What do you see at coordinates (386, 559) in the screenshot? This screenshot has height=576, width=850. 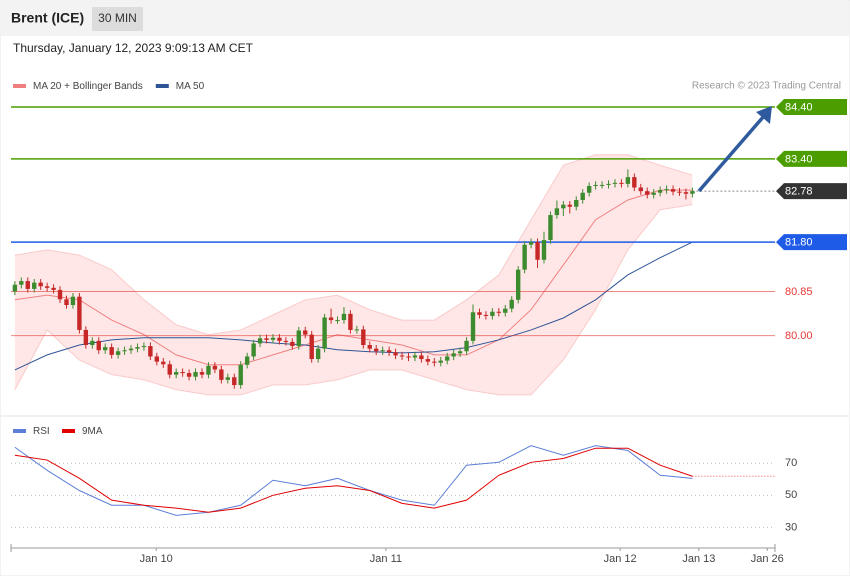 I see `x-tick-label: Jan 11` at bounding box center [386, 559].